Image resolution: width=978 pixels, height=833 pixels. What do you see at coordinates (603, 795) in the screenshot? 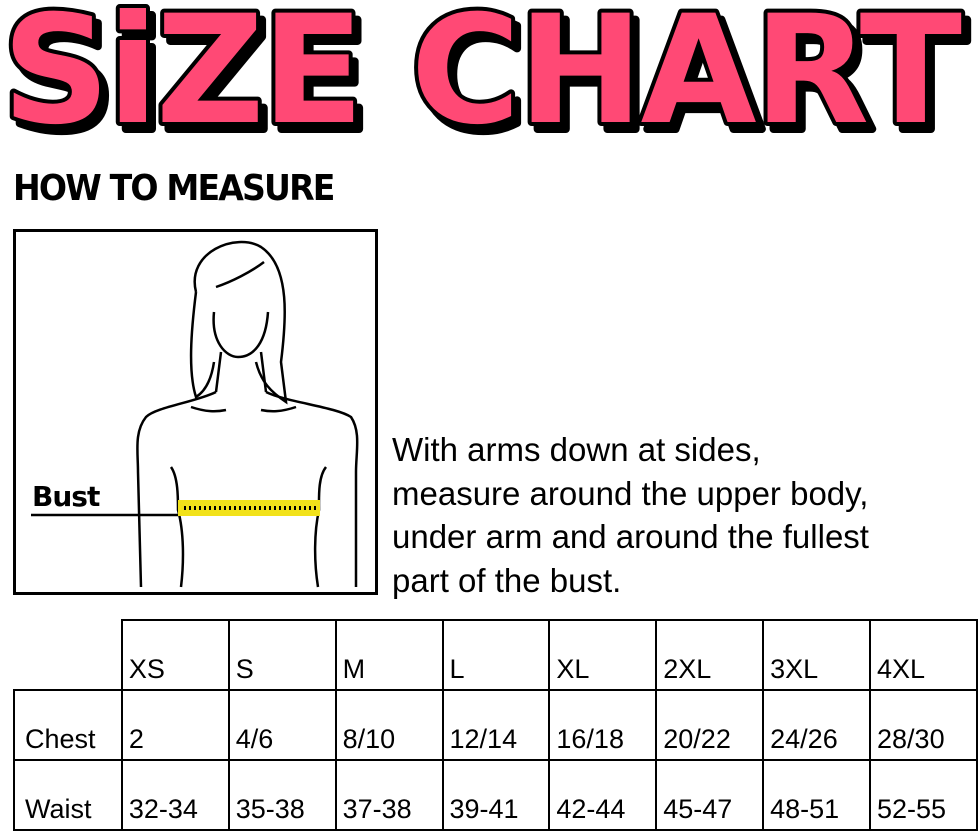
I see `table-cell: 42-44` at bounding box center [603, 795].